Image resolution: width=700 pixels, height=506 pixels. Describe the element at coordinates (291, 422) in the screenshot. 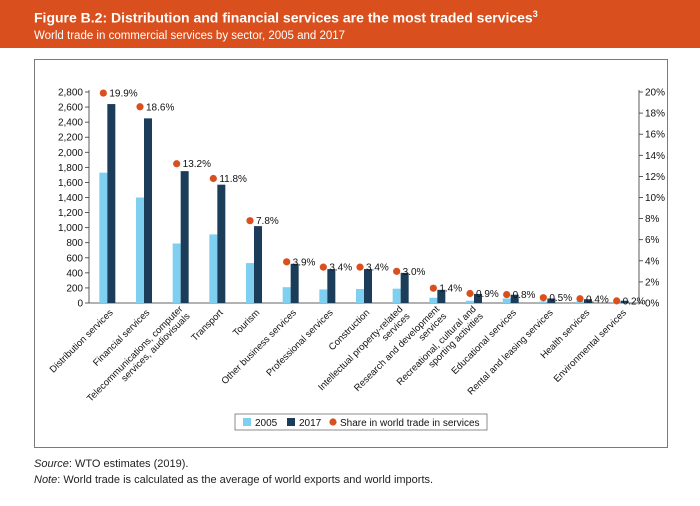

I see `legend-swatch-2017` at that location.